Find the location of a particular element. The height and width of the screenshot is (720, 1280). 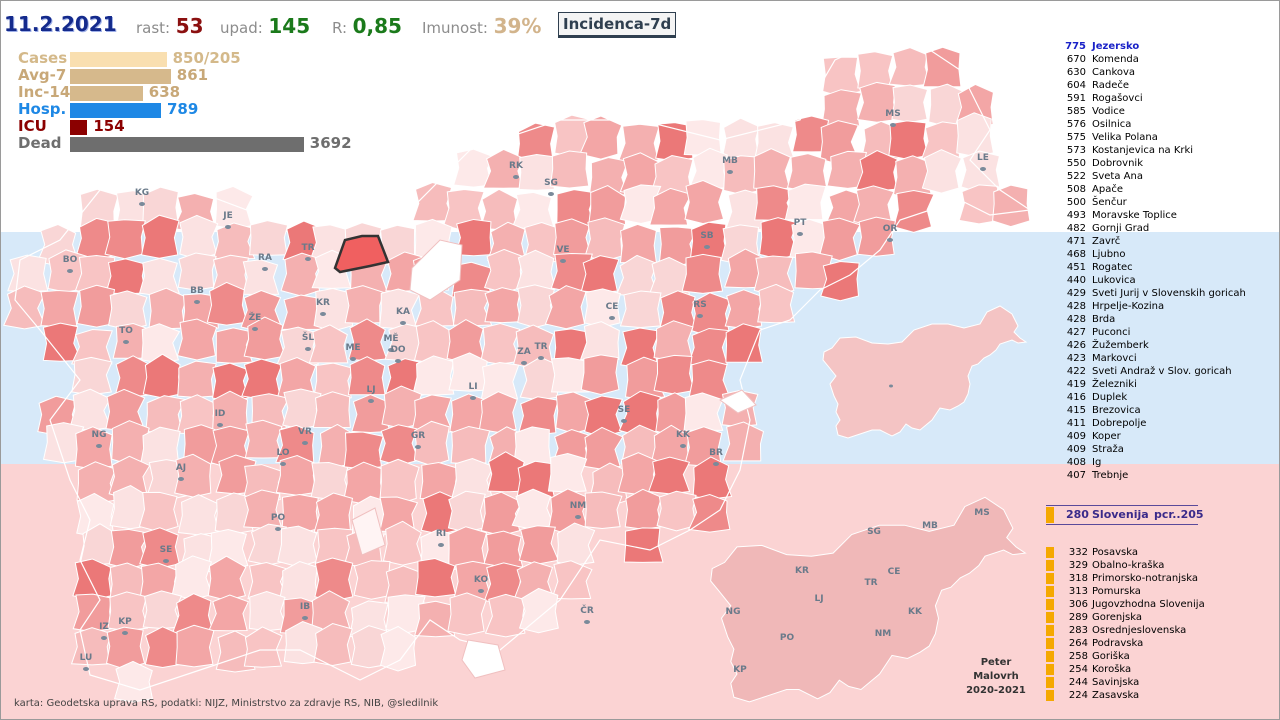

region-value: 306 is located at coordinates (1078, 604).